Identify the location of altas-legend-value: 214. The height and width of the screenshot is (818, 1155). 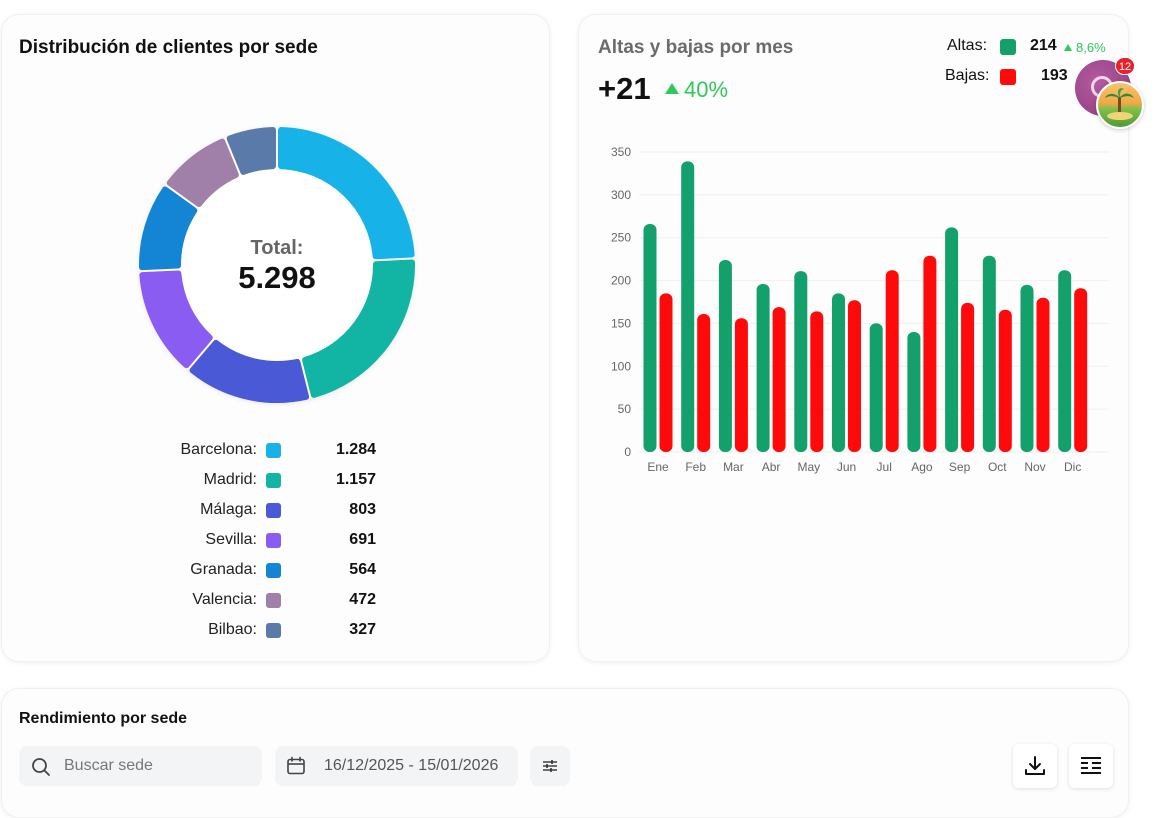
(1043, 45).